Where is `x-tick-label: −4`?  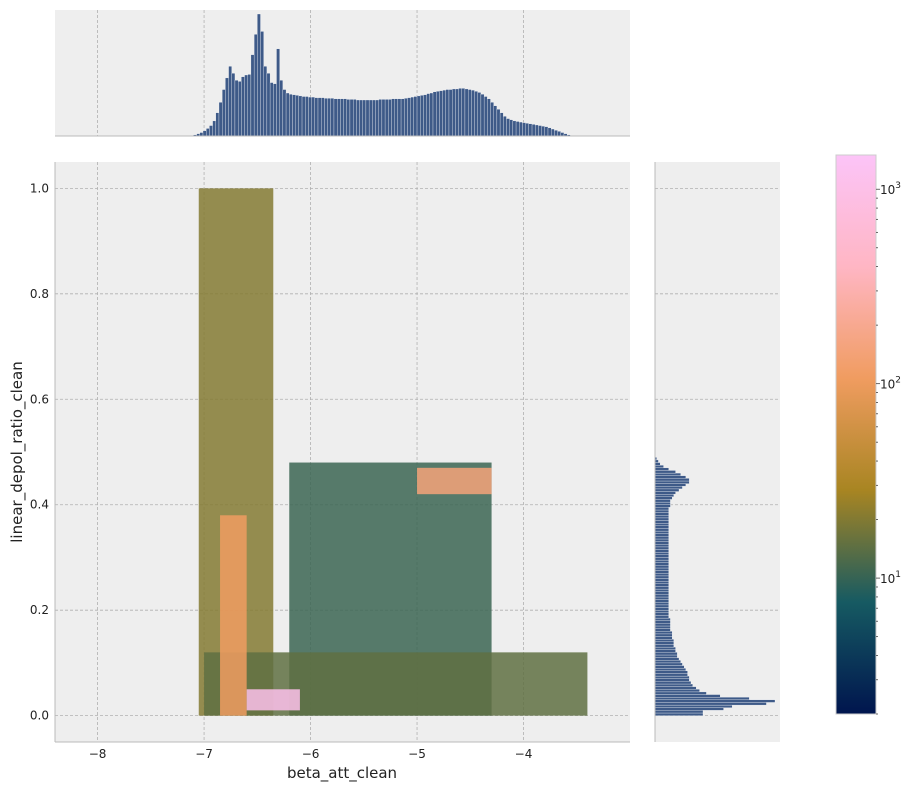
x-tick-label: −4 is located at coordinates (524, 754).